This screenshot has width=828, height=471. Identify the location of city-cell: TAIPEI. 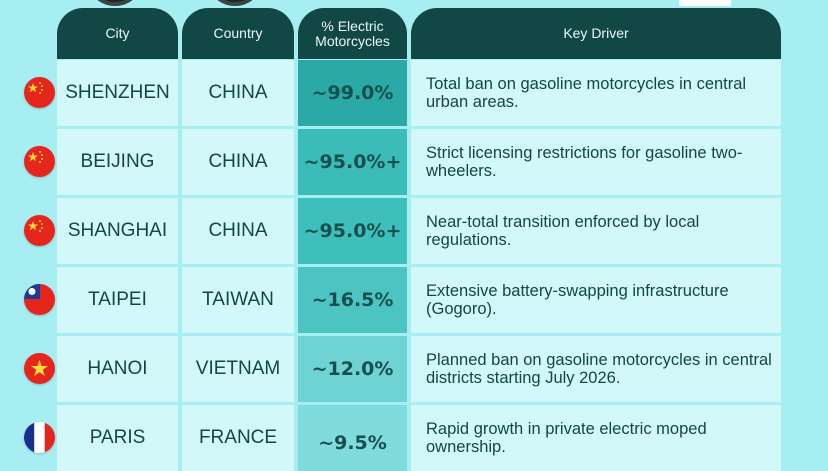
(117, 300).